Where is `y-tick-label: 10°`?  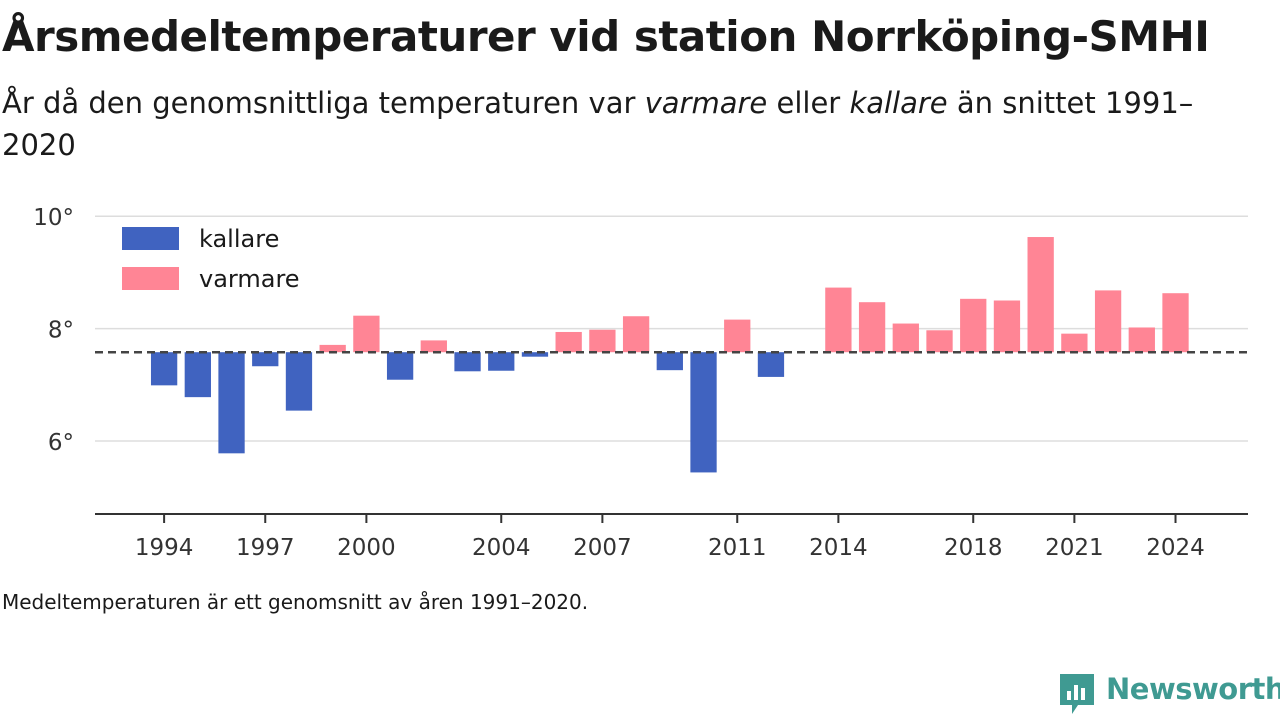 y-tick-label: 10° is located at coordinates (53, 218).